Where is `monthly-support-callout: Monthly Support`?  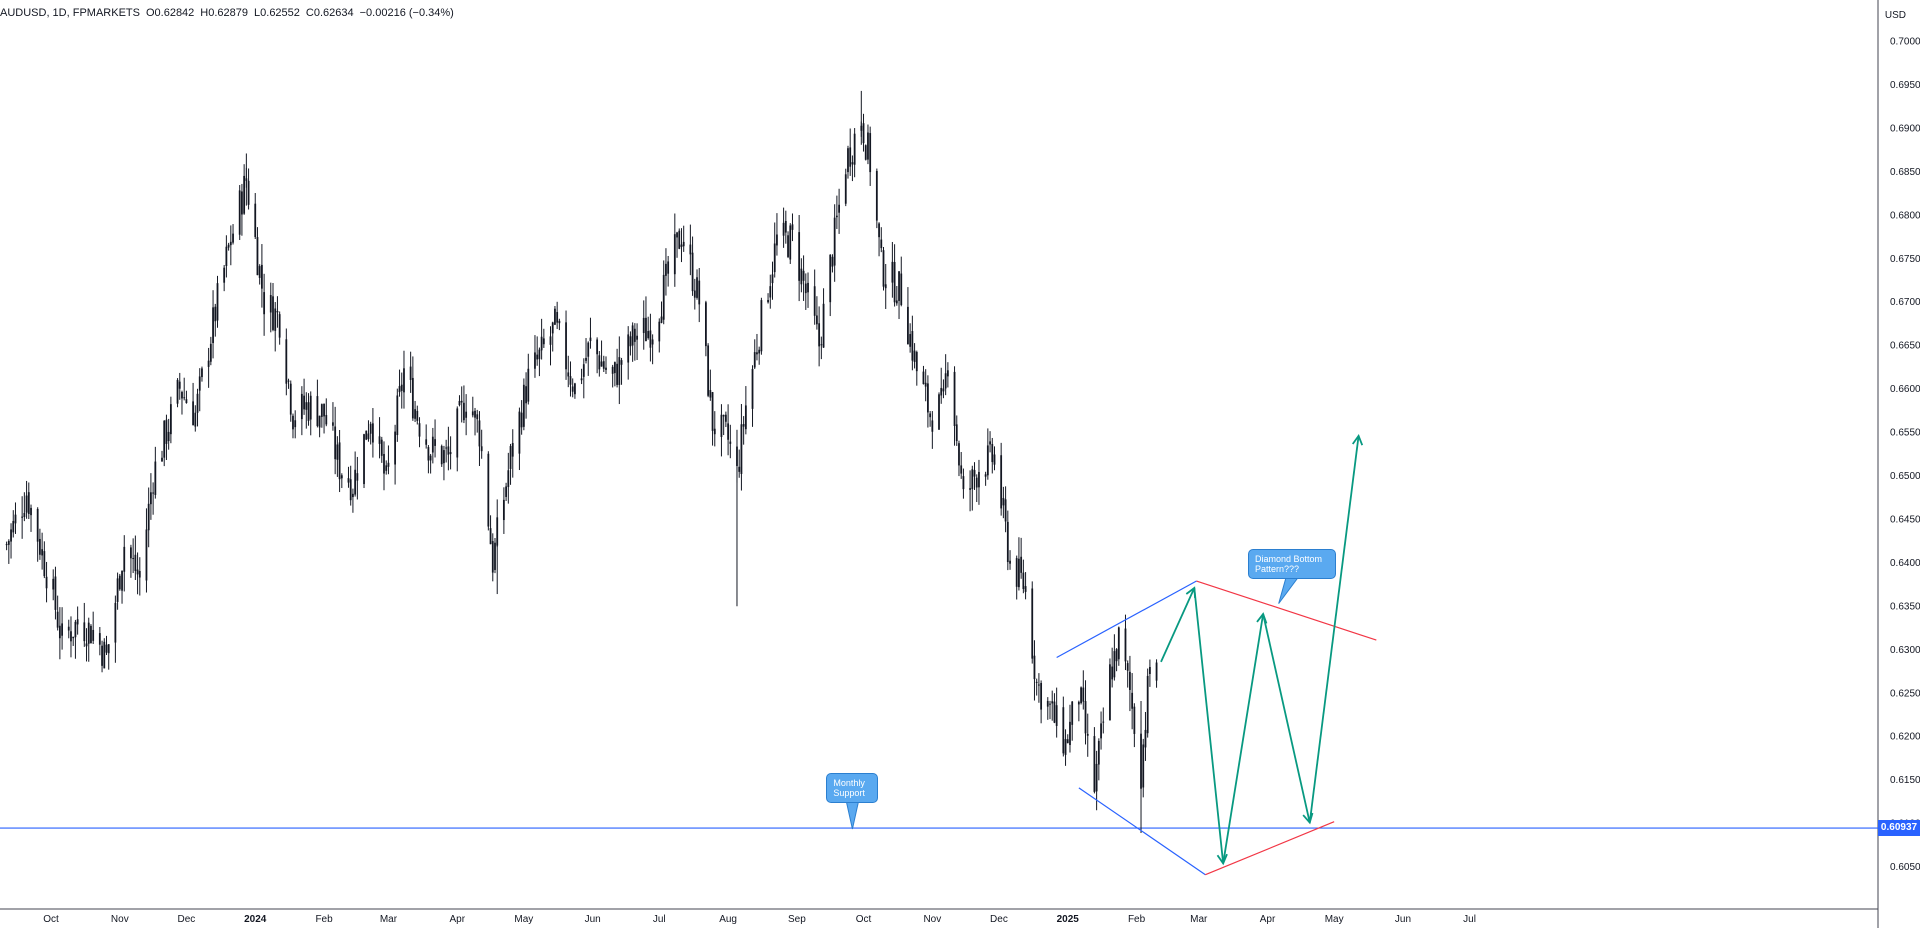
monthly-support-callout: Monthly Support is located at coordinates (852, 787).